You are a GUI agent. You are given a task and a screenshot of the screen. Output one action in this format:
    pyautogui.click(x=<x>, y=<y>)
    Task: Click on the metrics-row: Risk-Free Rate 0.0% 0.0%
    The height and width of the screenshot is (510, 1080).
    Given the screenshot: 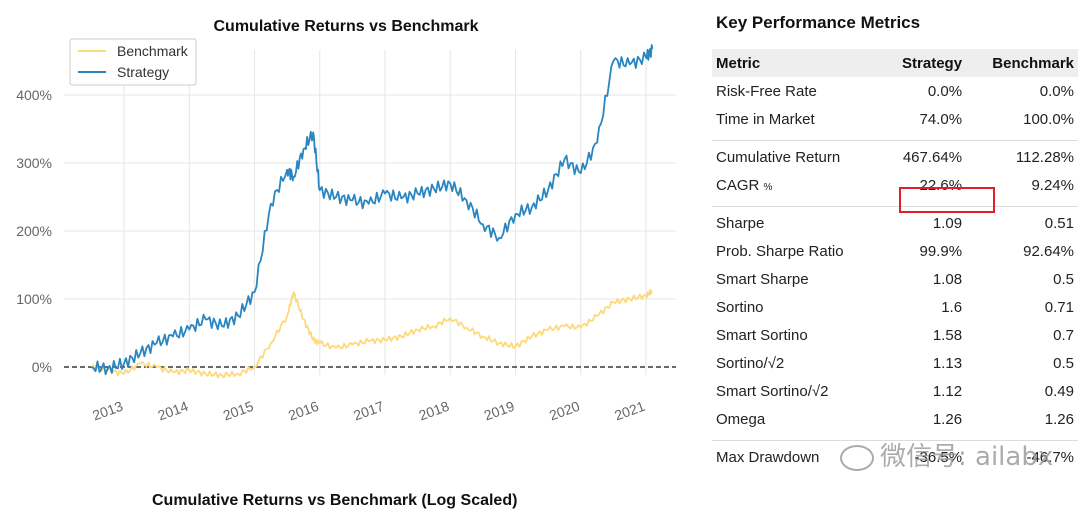 What is the action you would take?
    pyautogui.click(x=895, y=91)
    